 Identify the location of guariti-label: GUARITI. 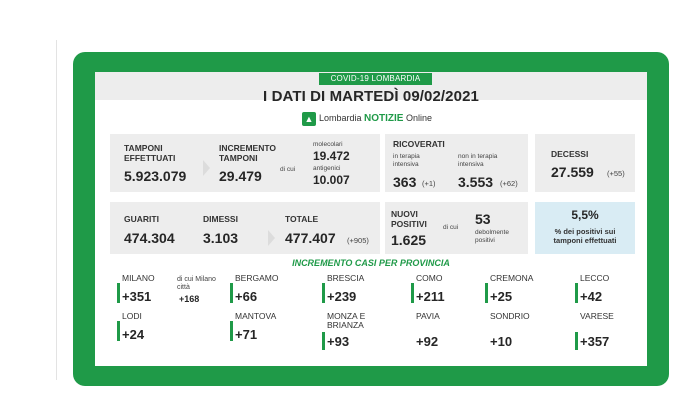
(141, 219).